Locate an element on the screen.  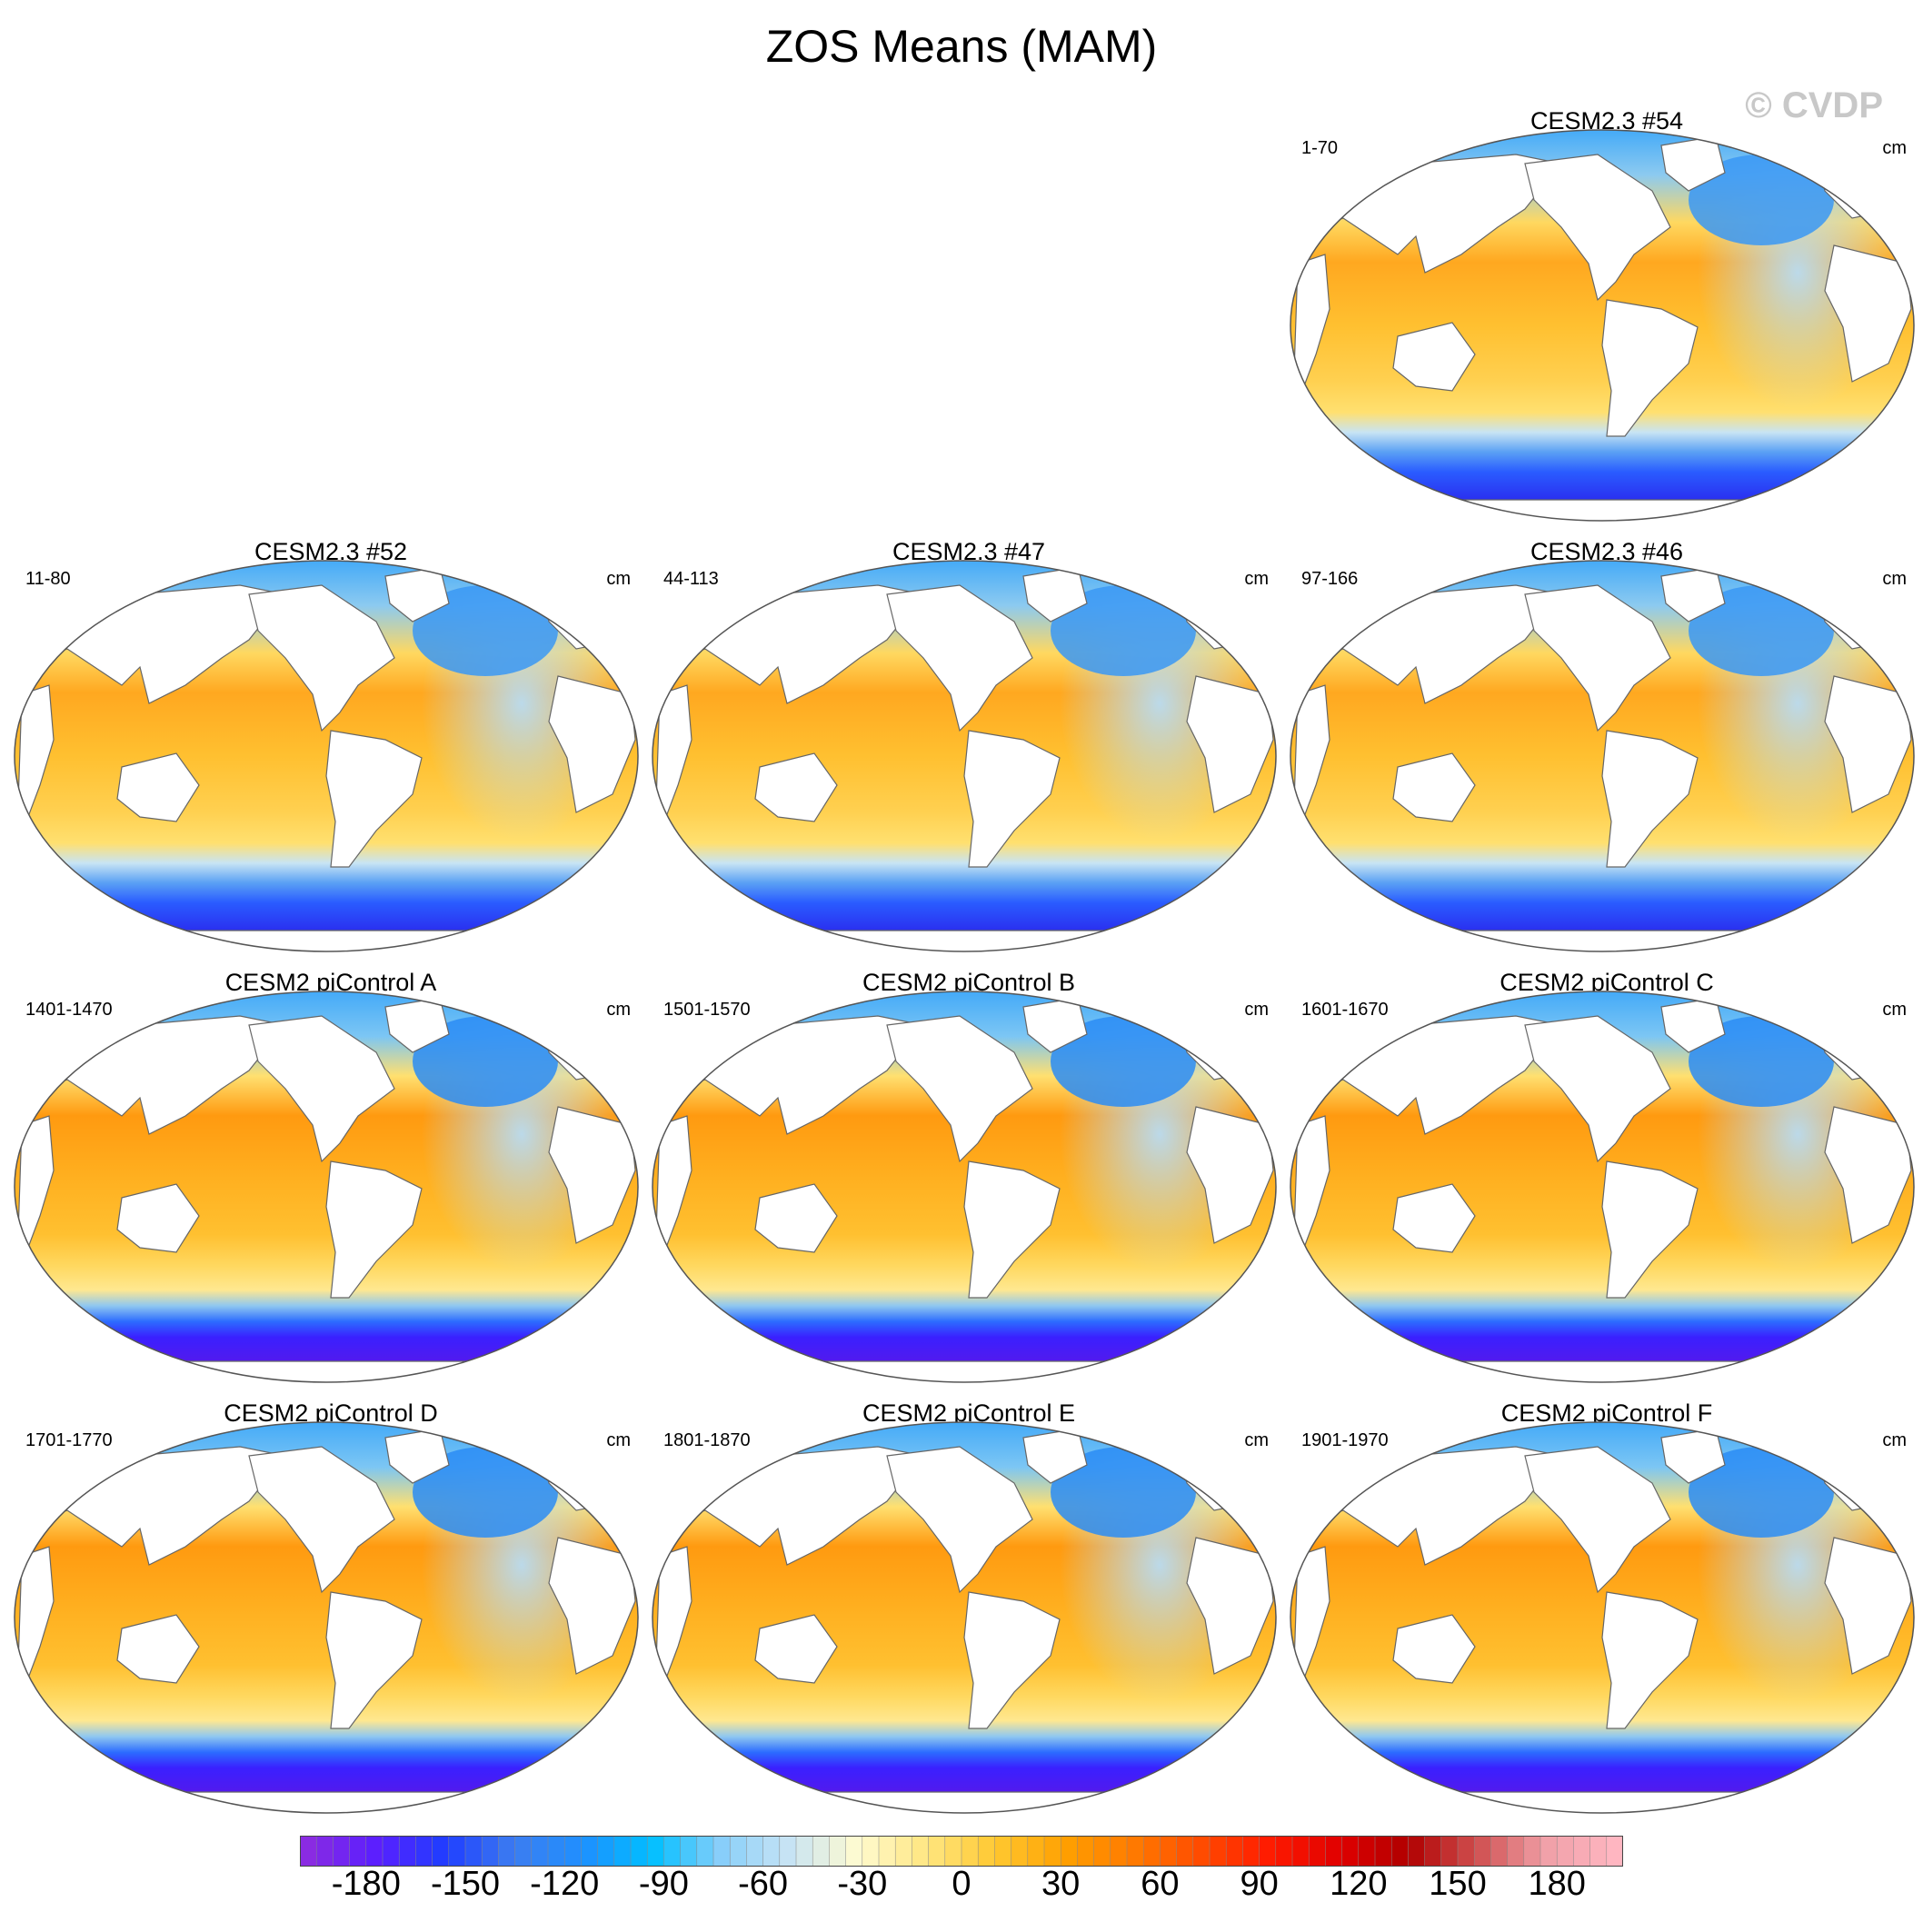
colorbar-border is located at coordinates (961, 1851).